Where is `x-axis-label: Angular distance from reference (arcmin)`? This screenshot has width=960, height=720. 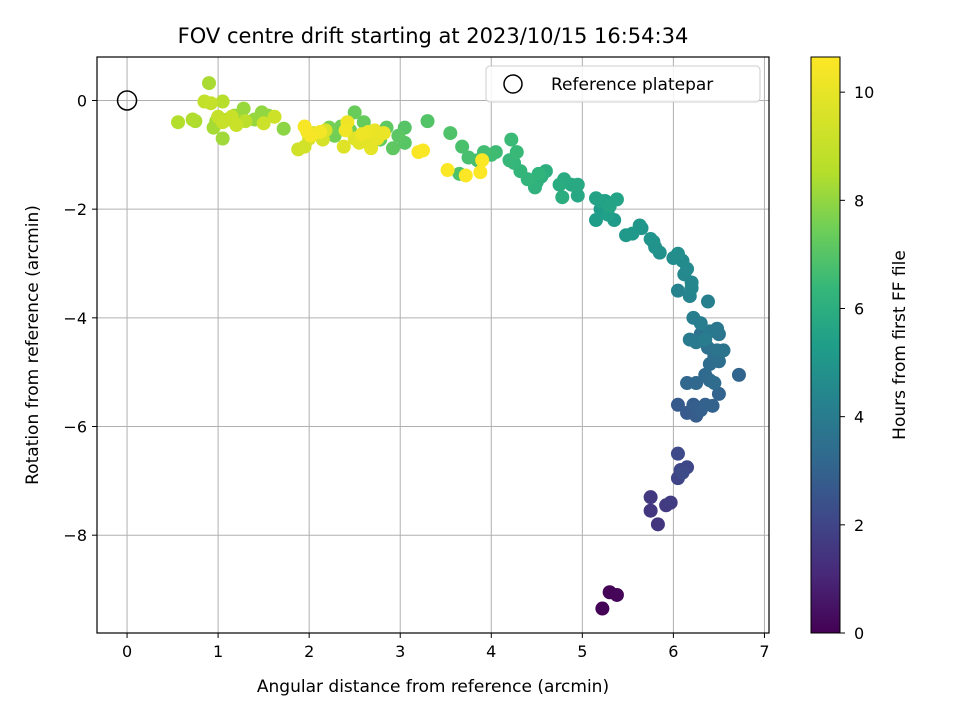 x-axis-label: Angular distance from reference (arcmin) is located at coordinates (433, 687).